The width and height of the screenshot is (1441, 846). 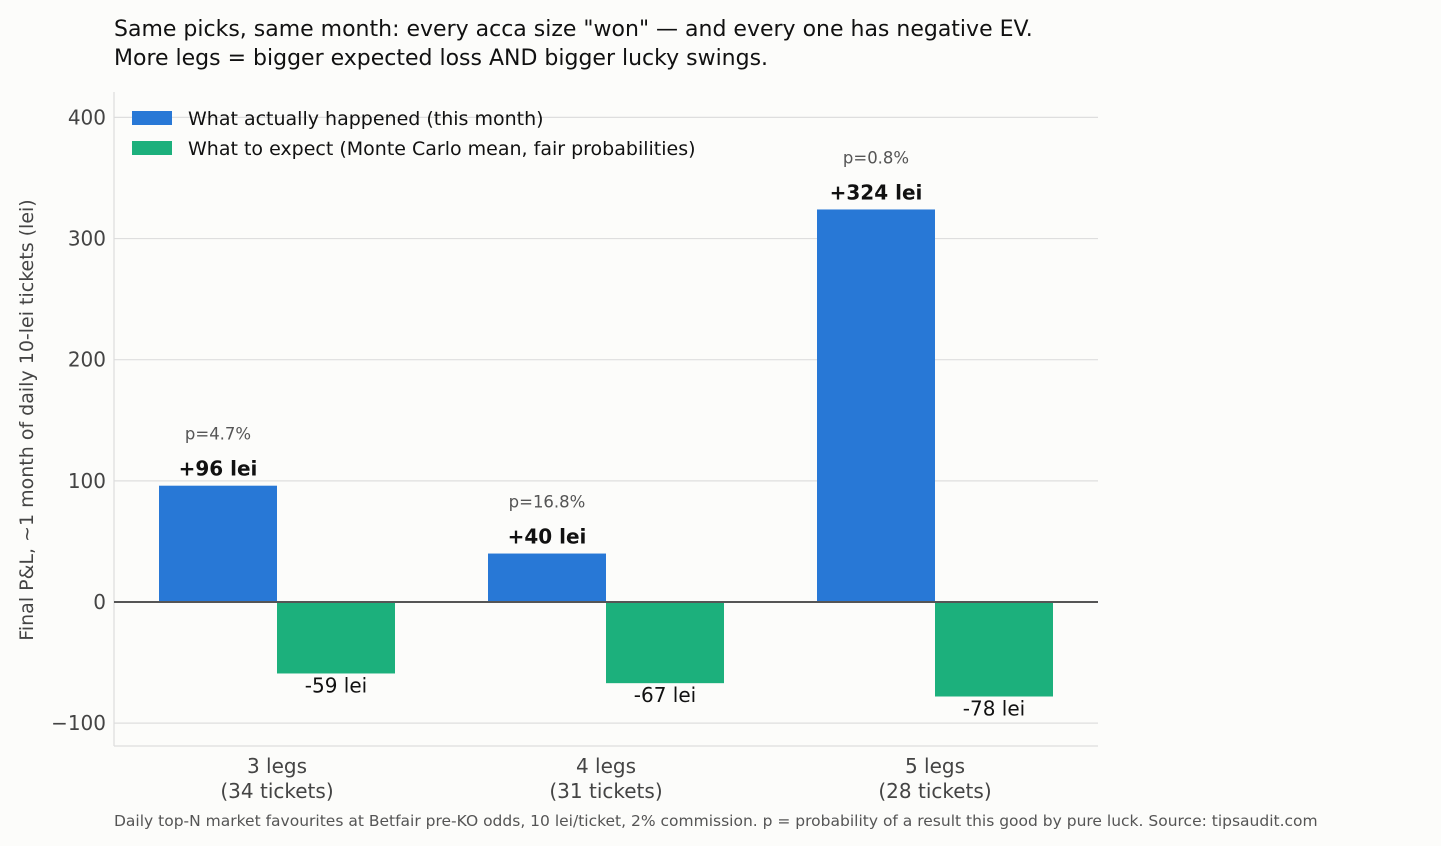 What do you see at coordinates (336, 685) in the screenshot?
I see `bar-value-label: -59 lei` at bounding box center [336, 685].